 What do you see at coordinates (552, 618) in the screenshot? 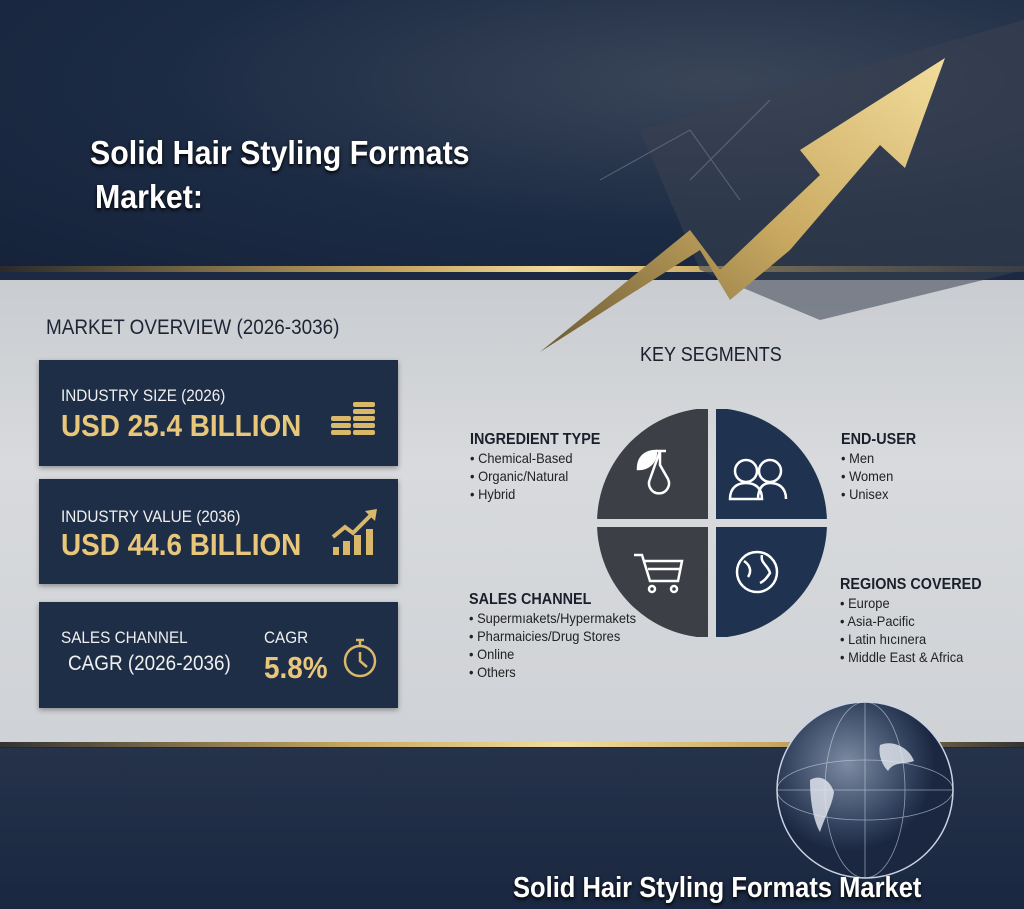
I see `list-item: Supermıakets/Hypermakets` at bounding box center [552, 618].